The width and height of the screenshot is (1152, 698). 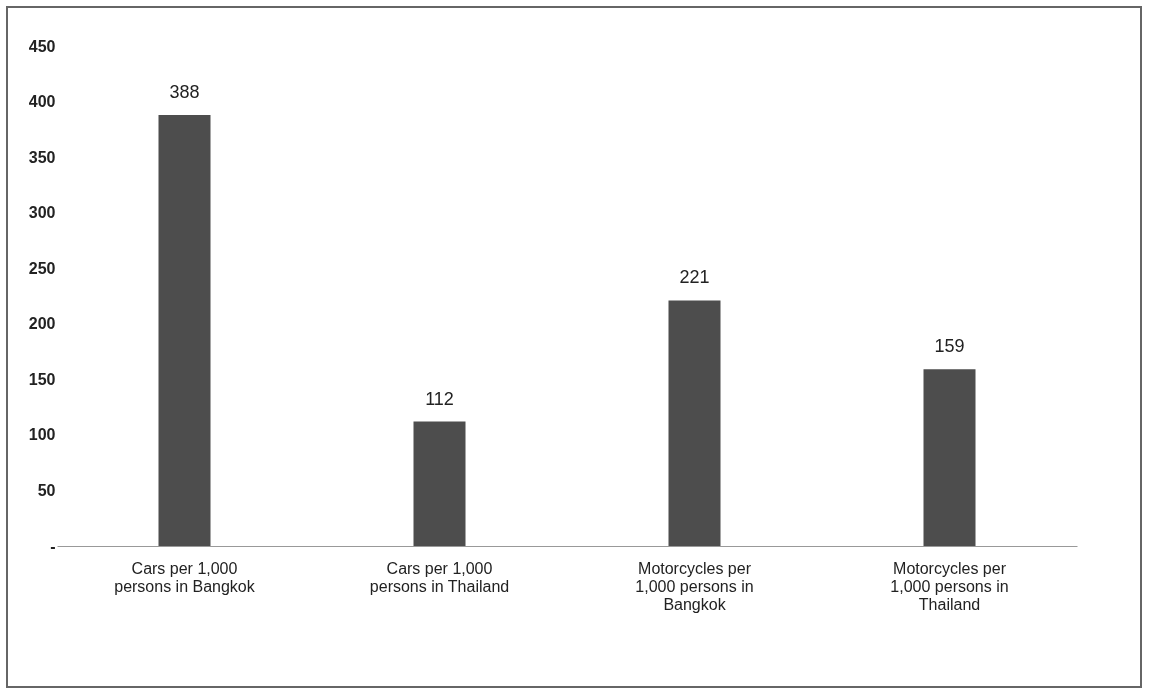 What do you see at coordinates (46, 490) in the screenshot?
I see `y-tick-label: 50` at bounding box center [46, 490].